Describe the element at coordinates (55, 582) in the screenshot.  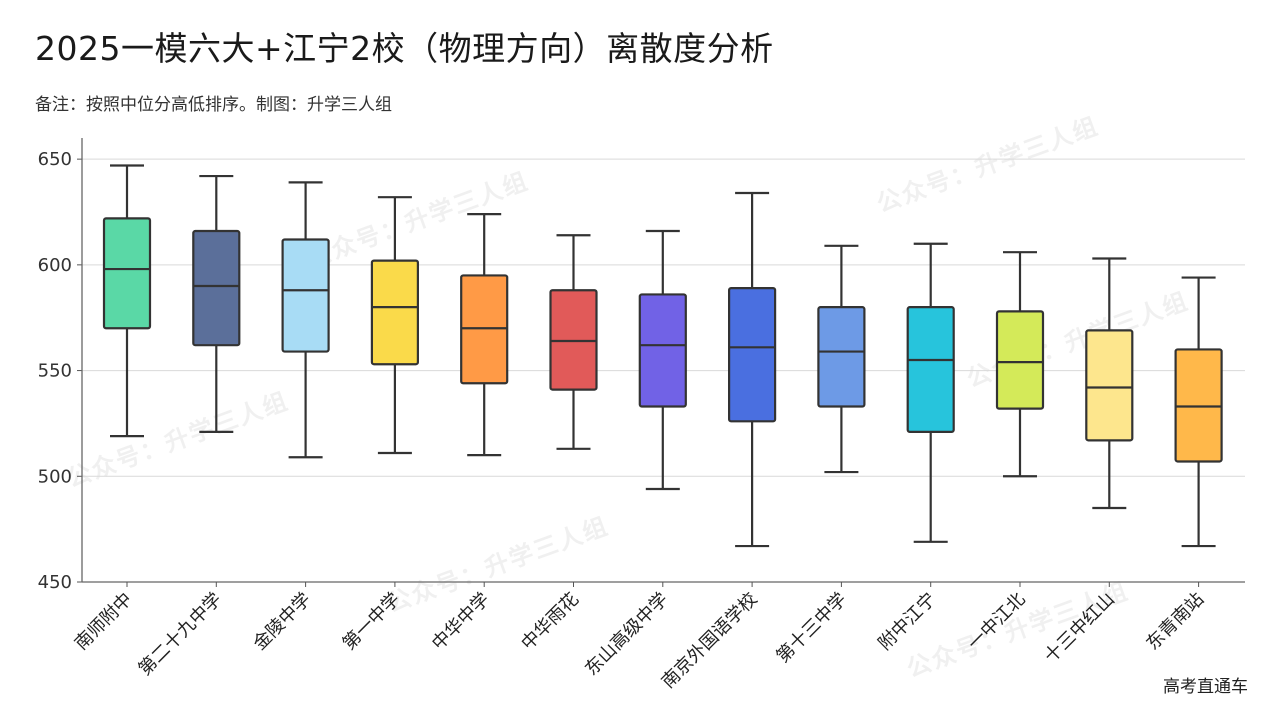
I see `y-tick-label: 450` at that location.